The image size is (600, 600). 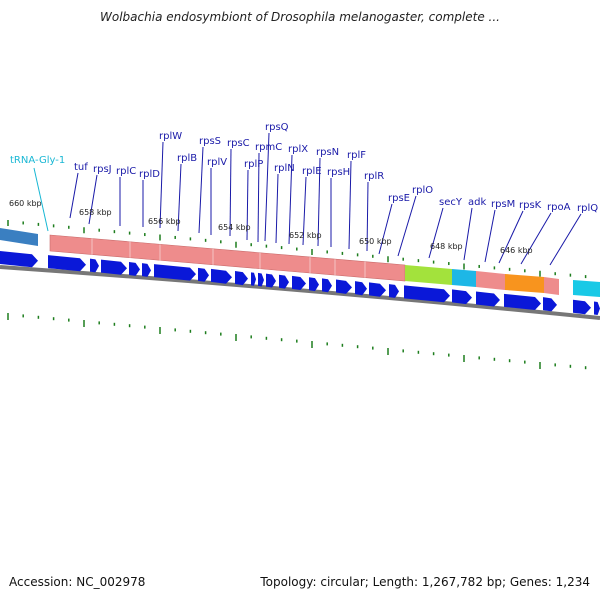 I want to click on kbp-label: 660 kbp, so click(x=25, y=203).